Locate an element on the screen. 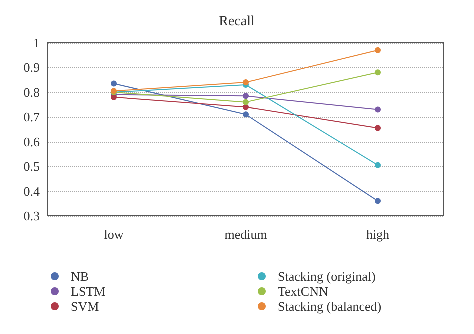 The height and width of the screenshot is (334, 474). y-tick-label: 0.5 is located at coordinates (32, 166).